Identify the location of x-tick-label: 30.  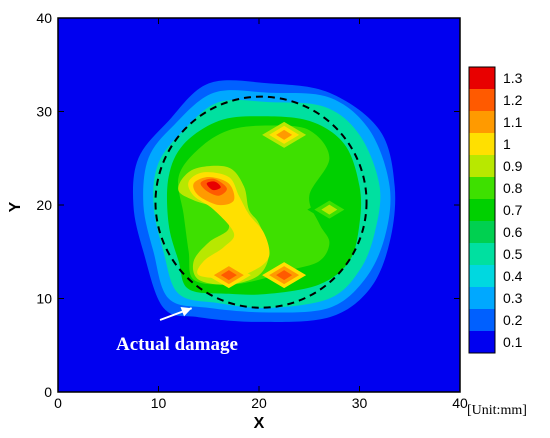
(360, 403).